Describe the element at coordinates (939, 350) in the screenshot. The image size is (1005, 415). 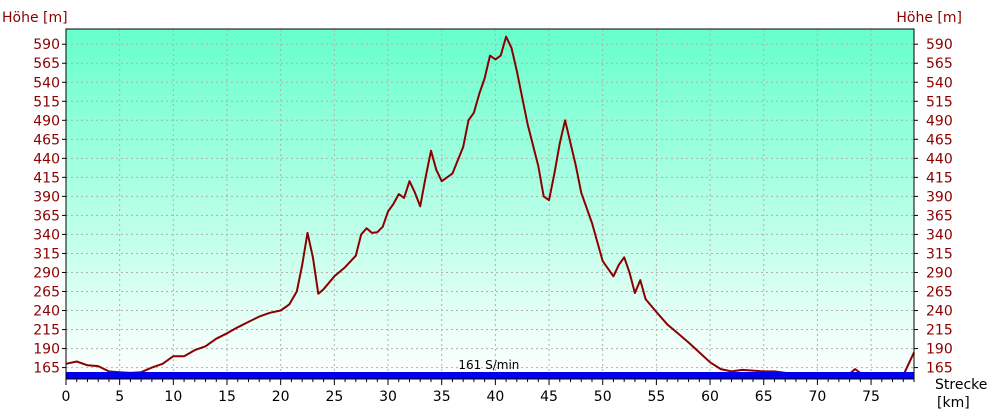
I see `y-tick-label-right: 190` at that location.